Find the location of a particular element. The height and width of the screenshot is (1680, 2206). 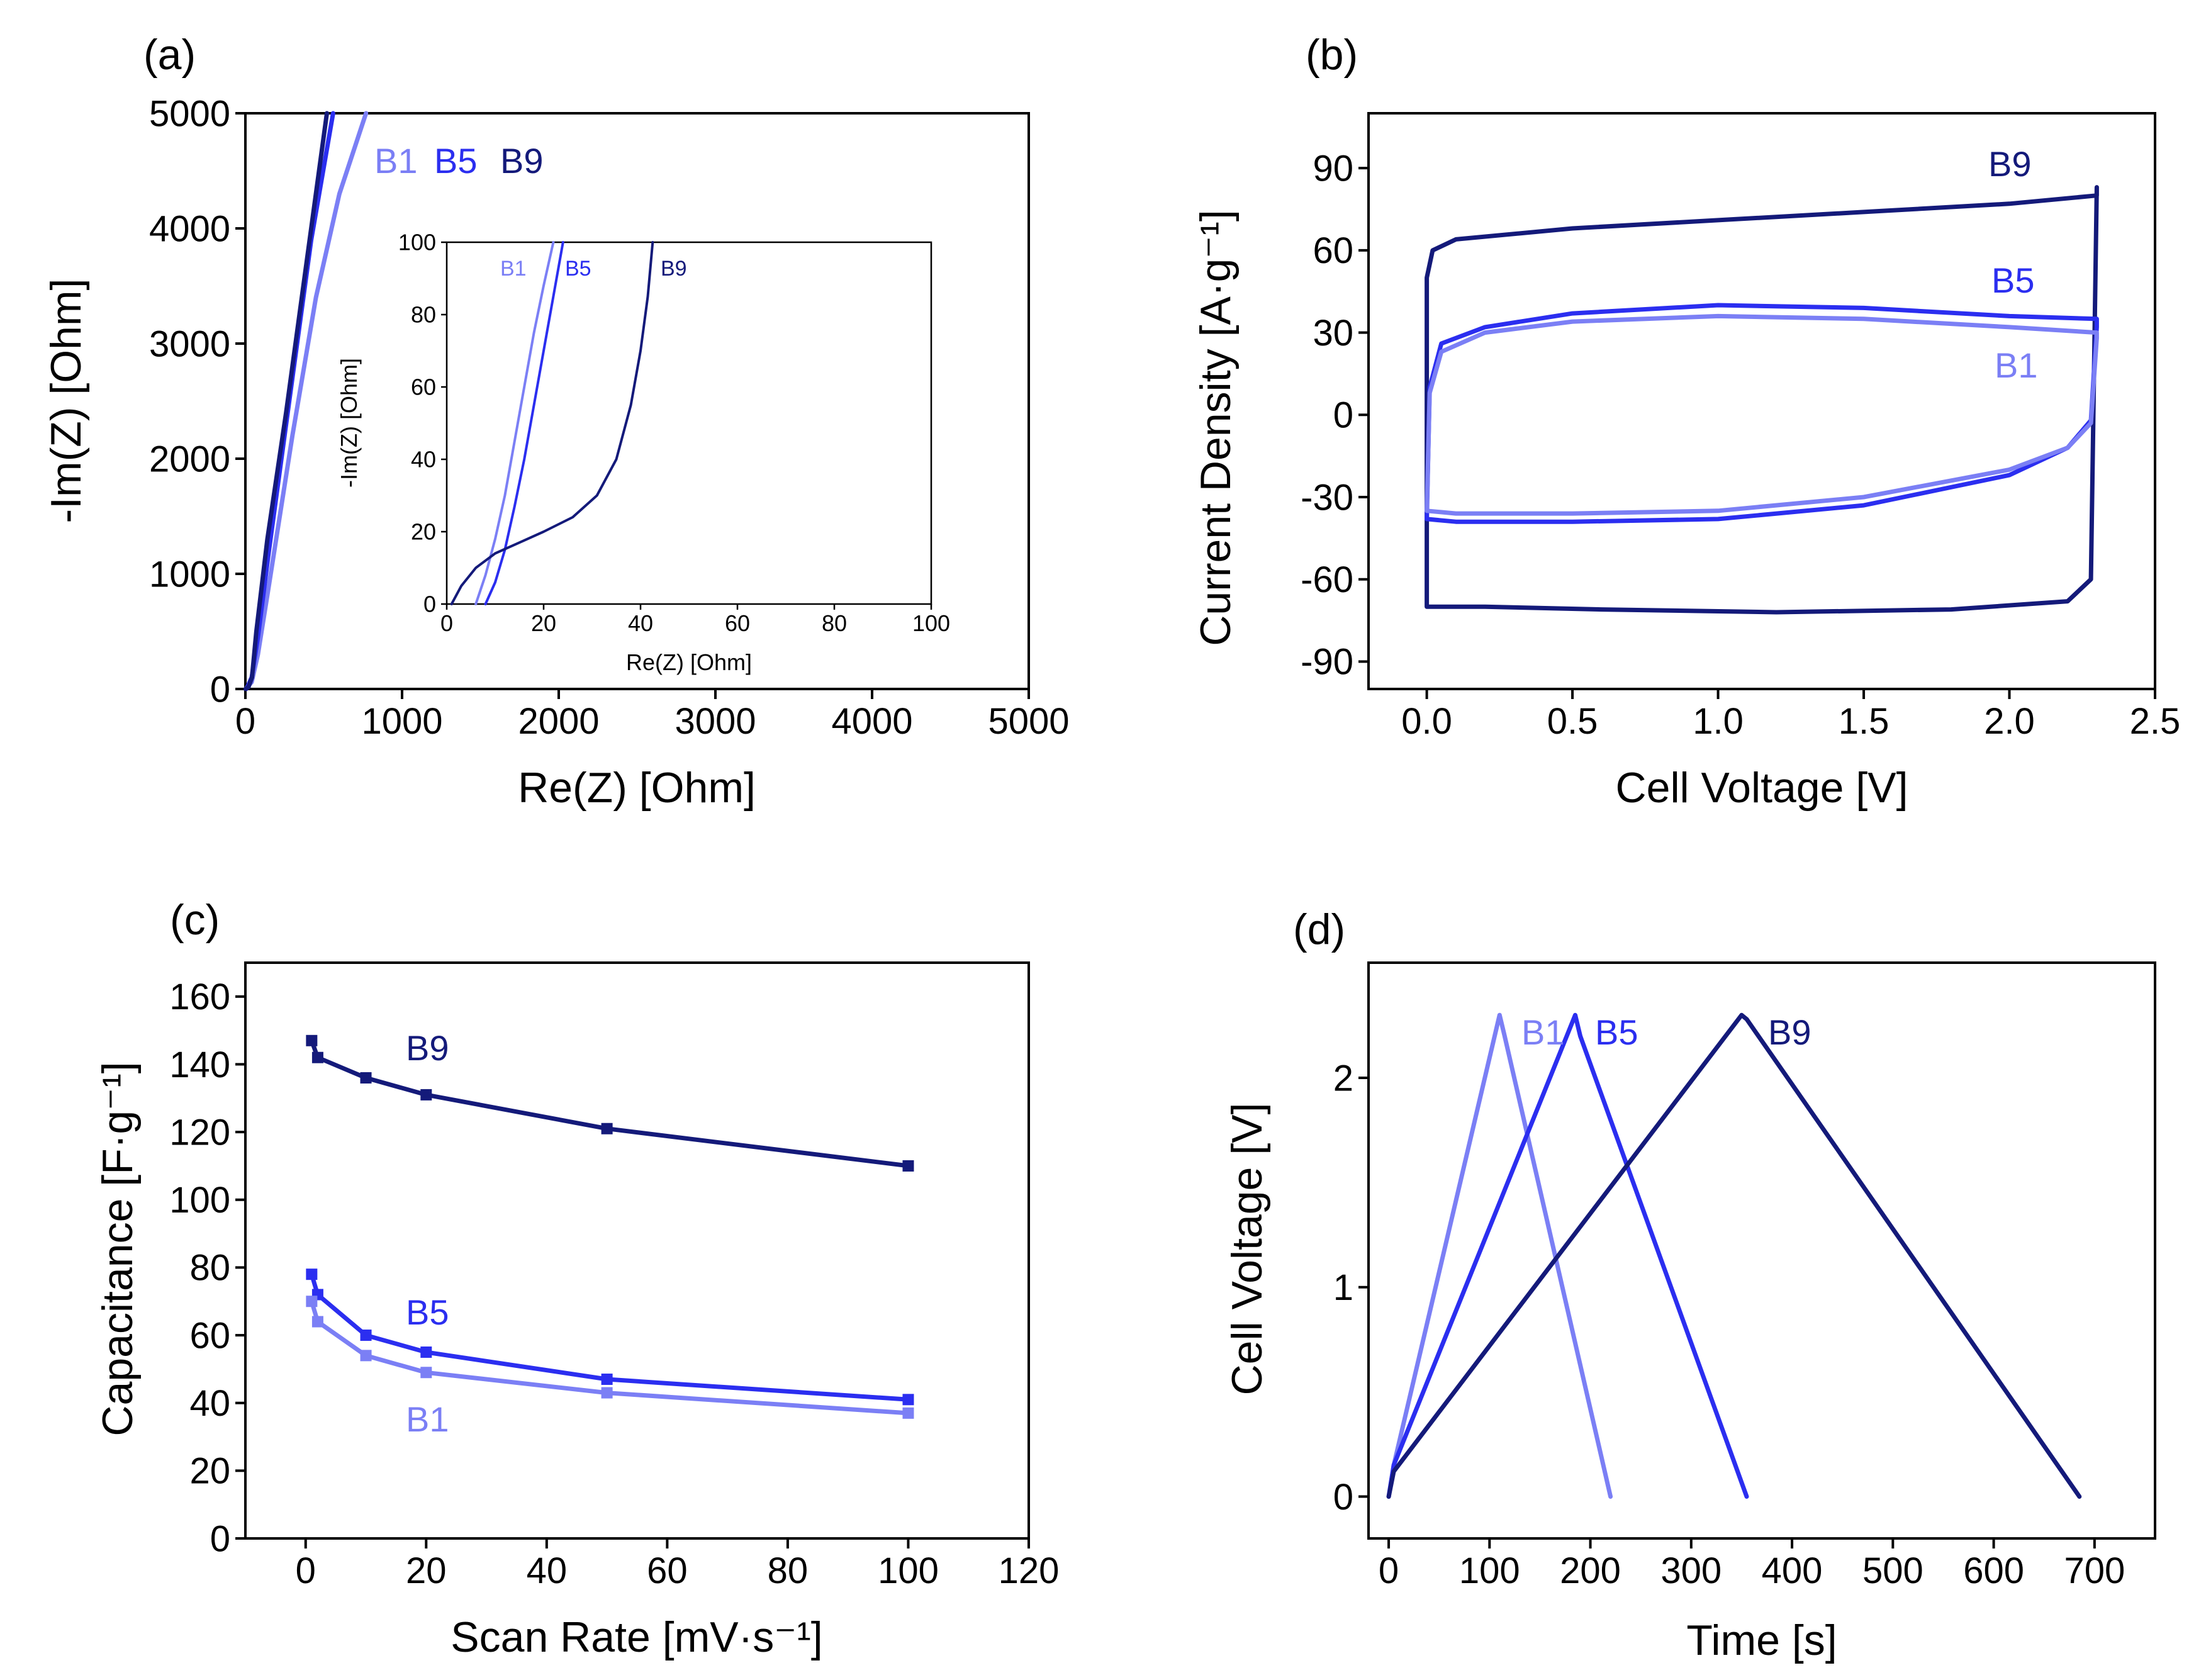

x-tick-label: 20 is located at coordinates (543, 623).